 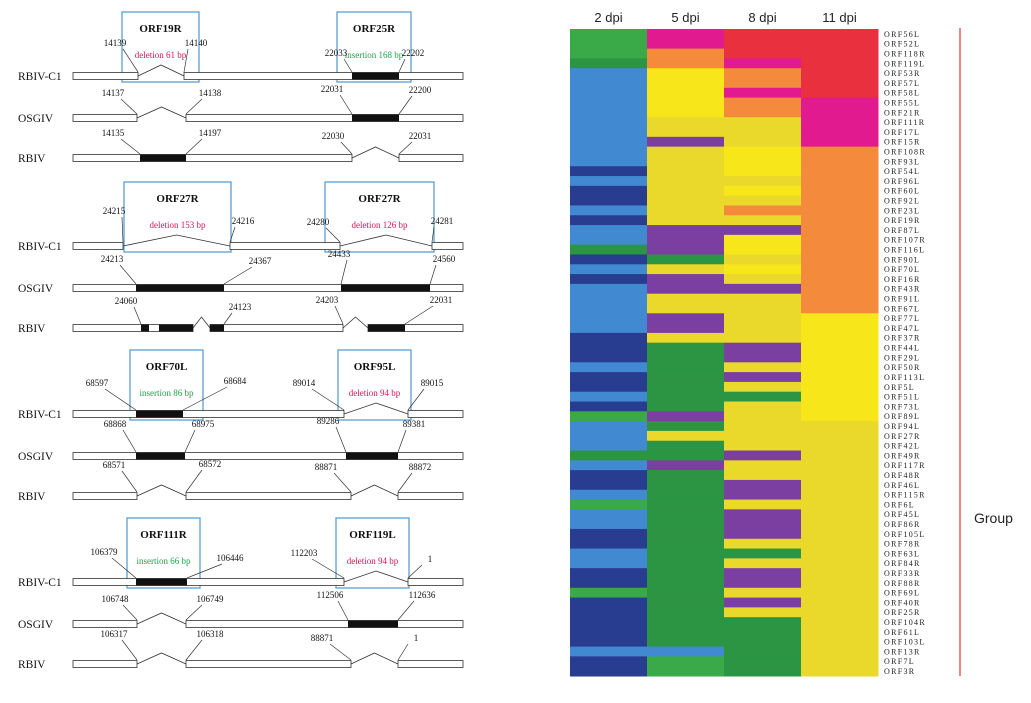 I want to click on gene-label: ORF90L, so click(x=902, y=259).